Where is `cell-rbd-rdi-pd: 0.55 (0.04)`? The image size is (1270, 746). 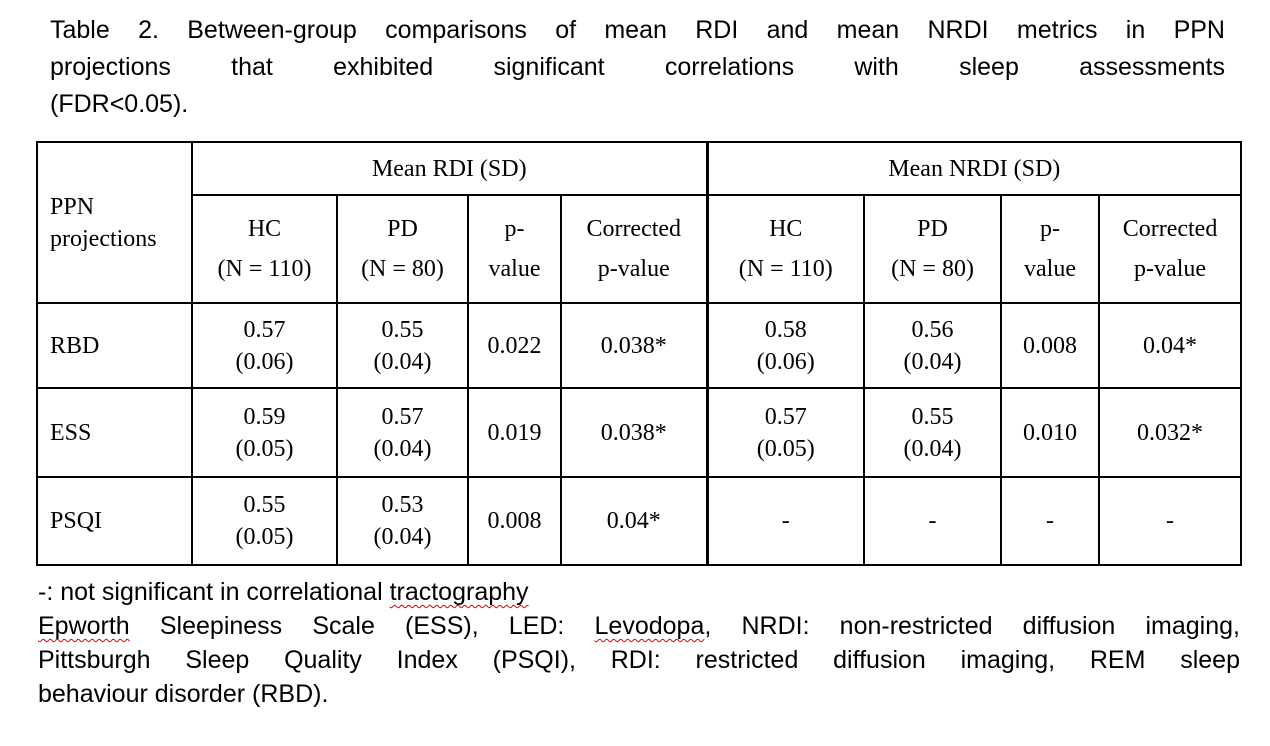 cell-rbd-rdi-pd: 0.55 (0.04) is located at coordinates (402, 345).